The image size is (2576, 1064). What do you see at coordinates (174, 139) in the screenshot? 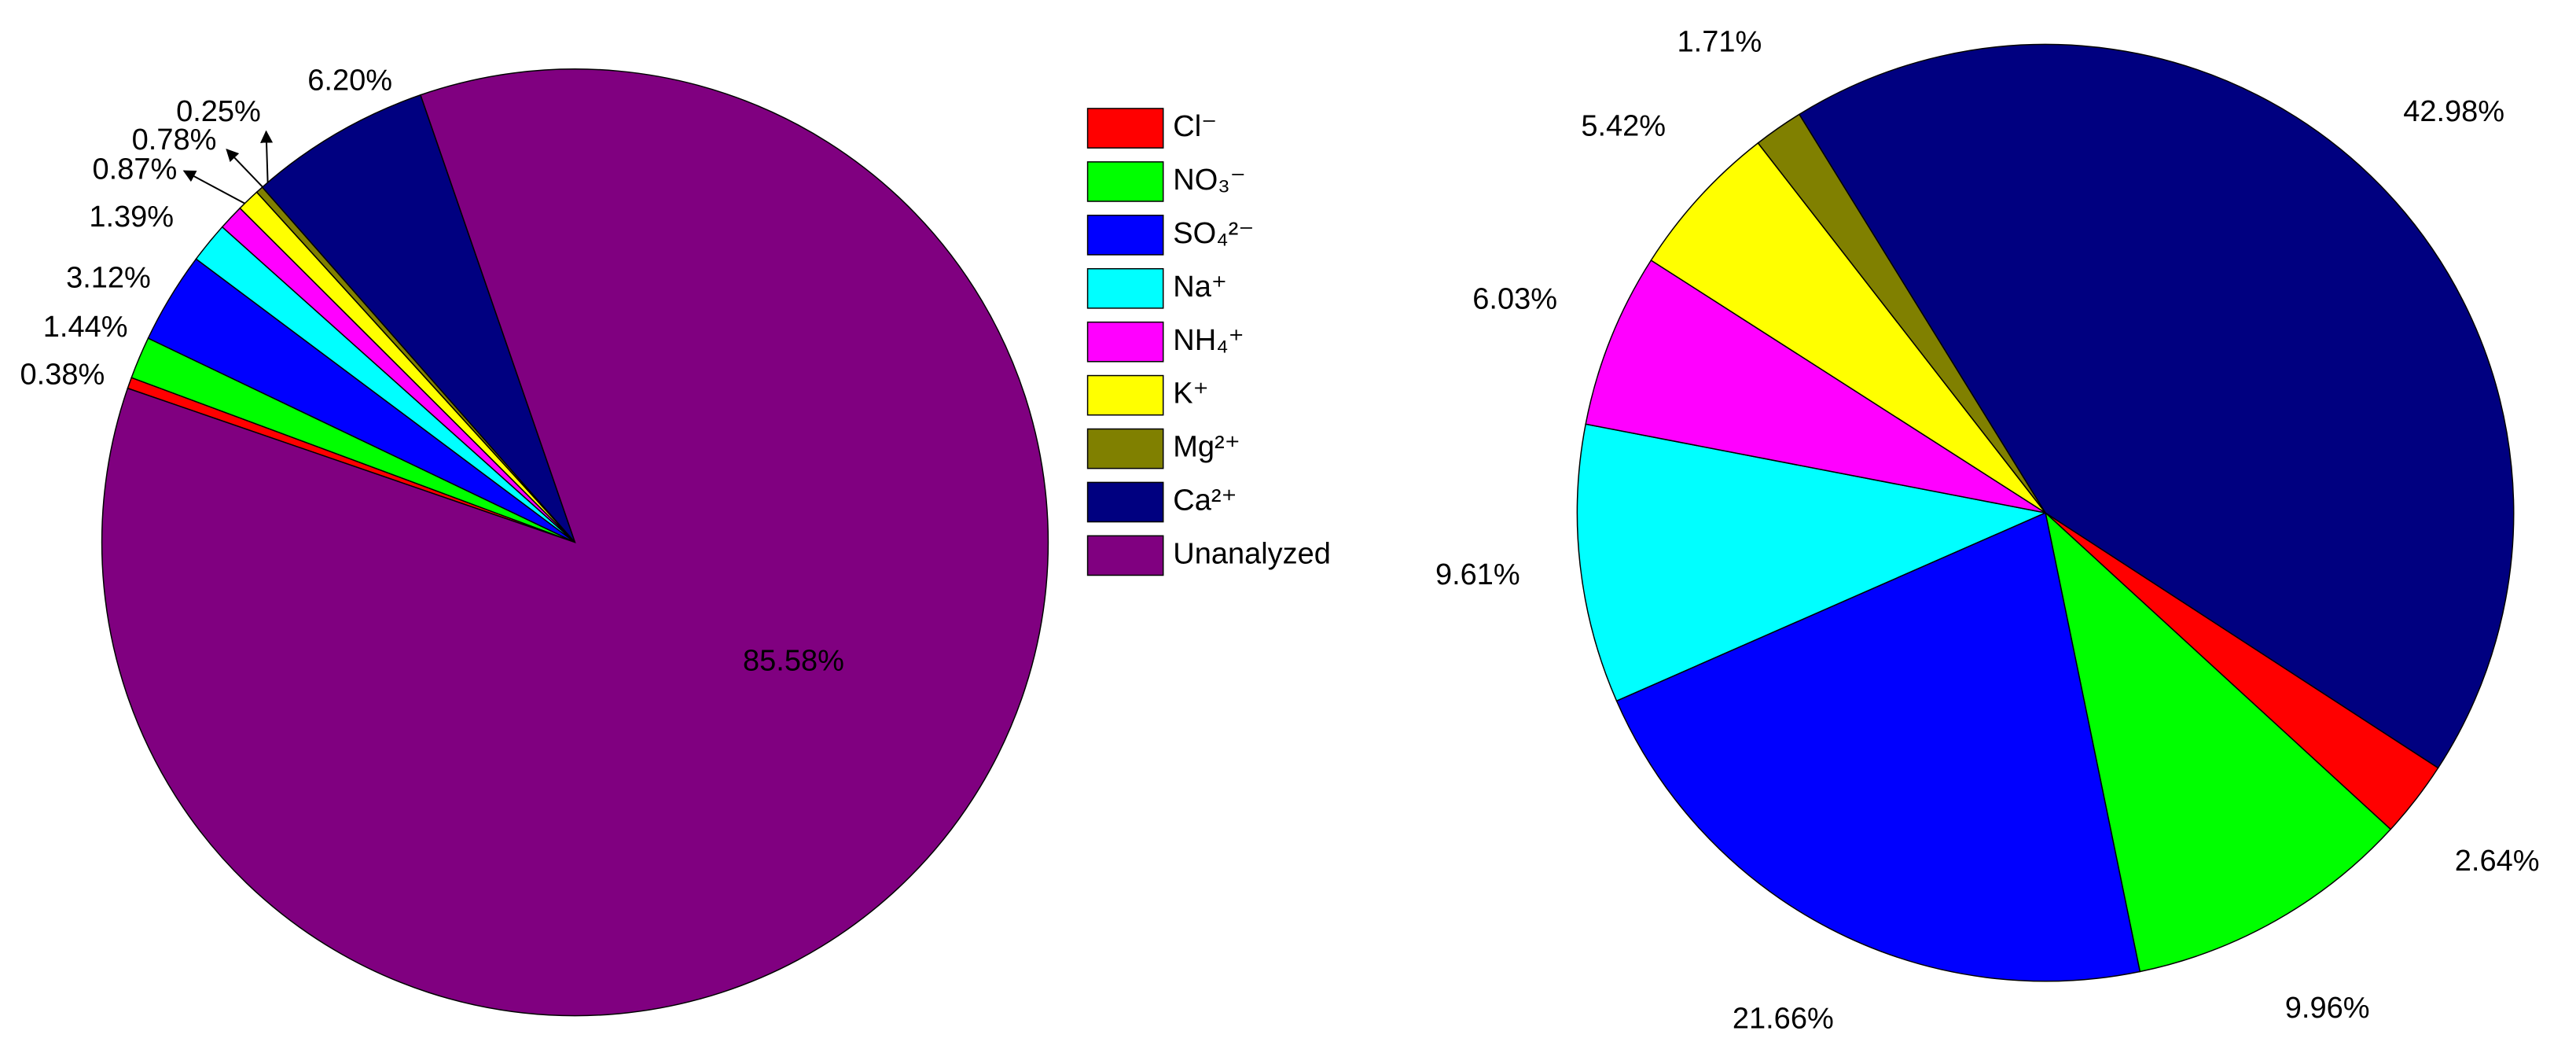
I see `slice-label: 0.78%` at bounding box center [174, 139].